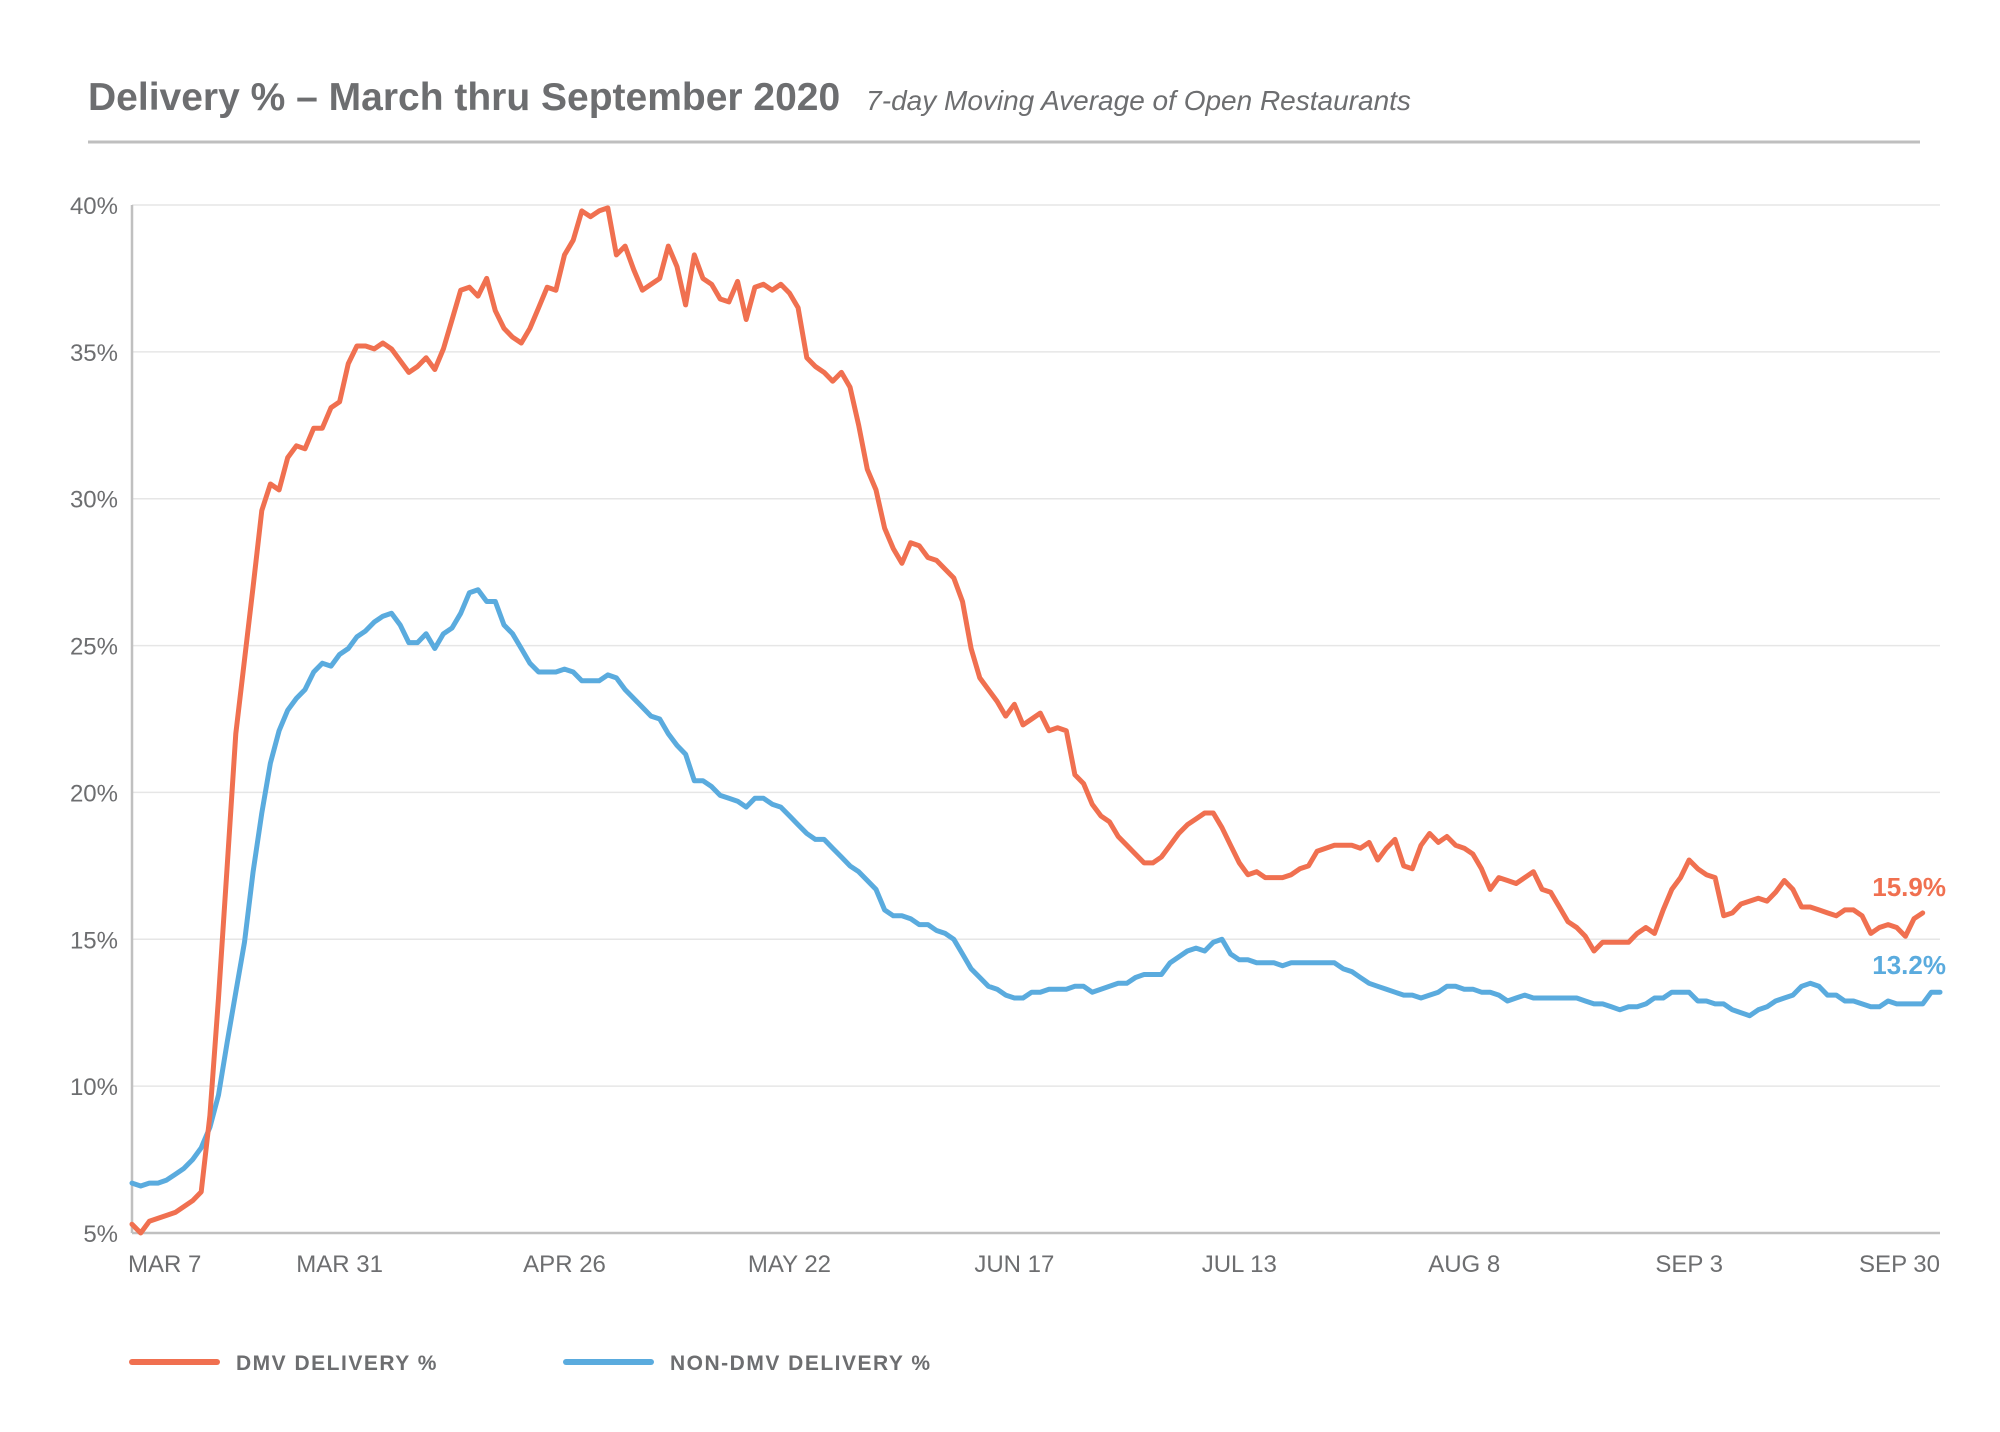  What do you see at coordinates (1909, 887) in the screenshot?
I see `dmv-end-label: 15.9%` at bounding box center [1909, 887].